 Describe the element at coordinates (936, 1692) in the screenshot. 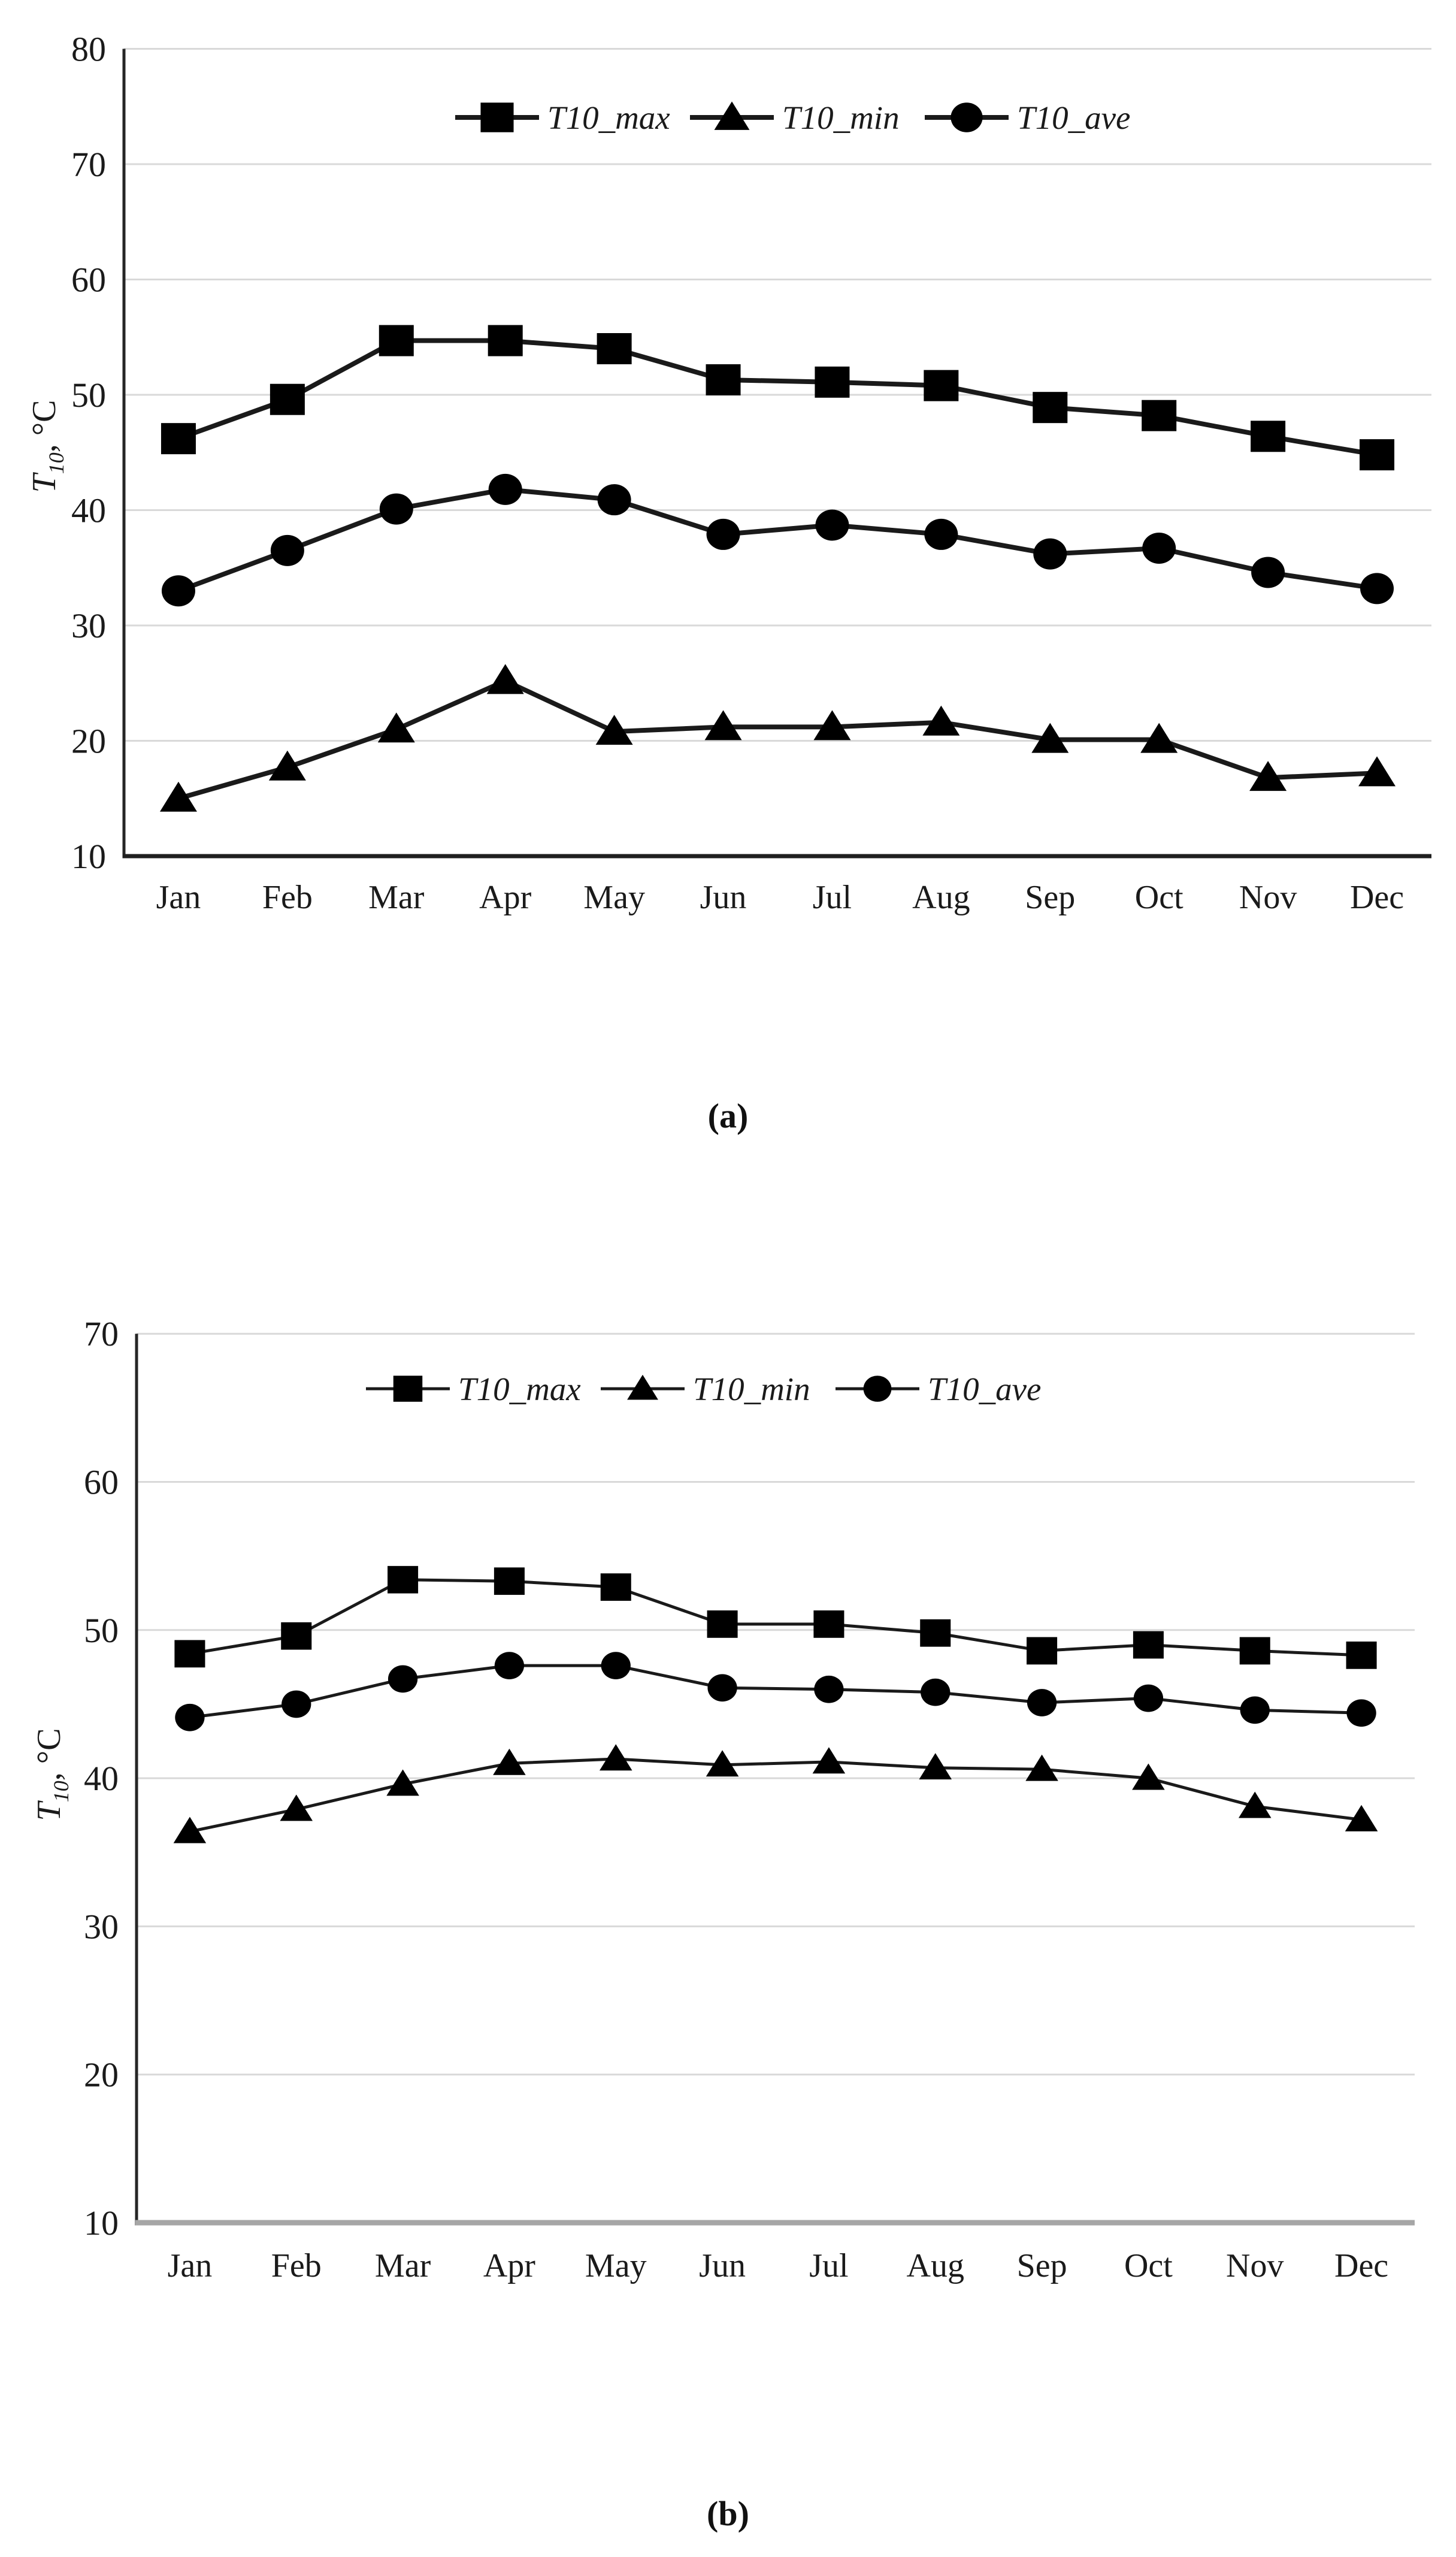

I see `circle-marker-T10_ave-aug` at that location.